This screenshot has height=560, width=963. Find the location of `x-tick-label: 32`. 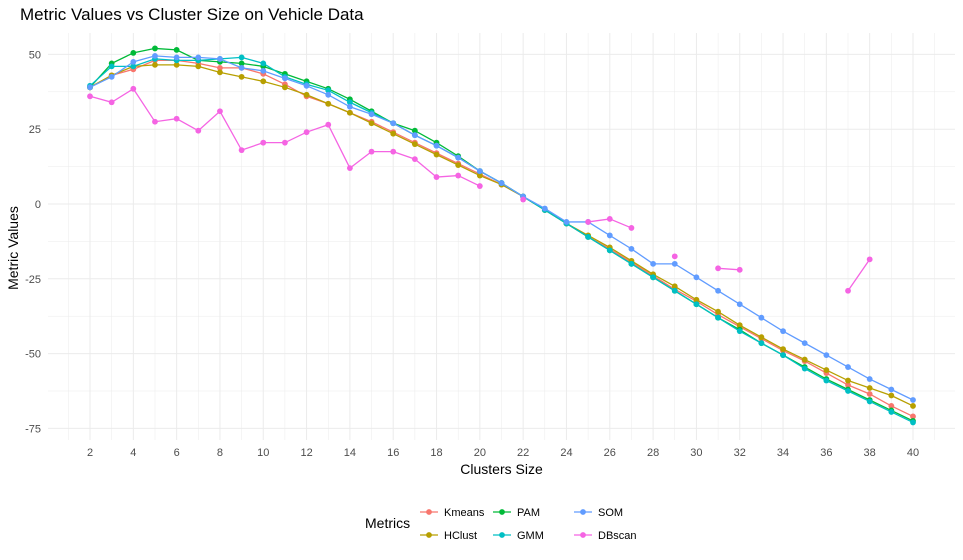

x-tick-label: 32 is located at coordinates (740, 453).